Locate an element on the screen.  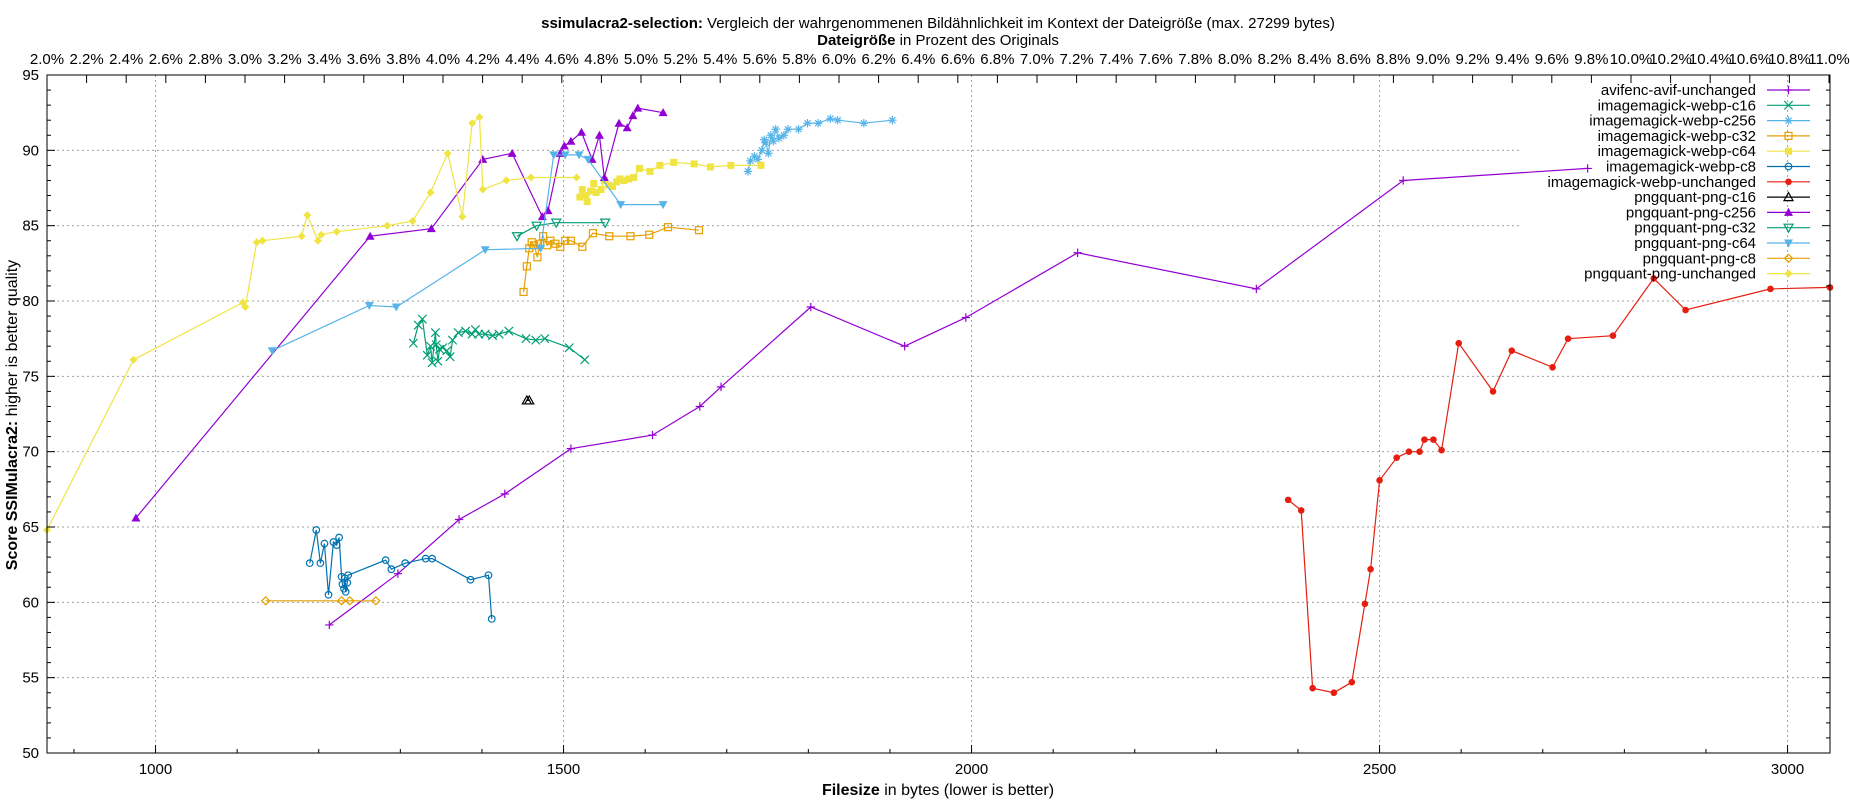
x2-tick-label: 9.0% is located at coordinates (1433, 59).